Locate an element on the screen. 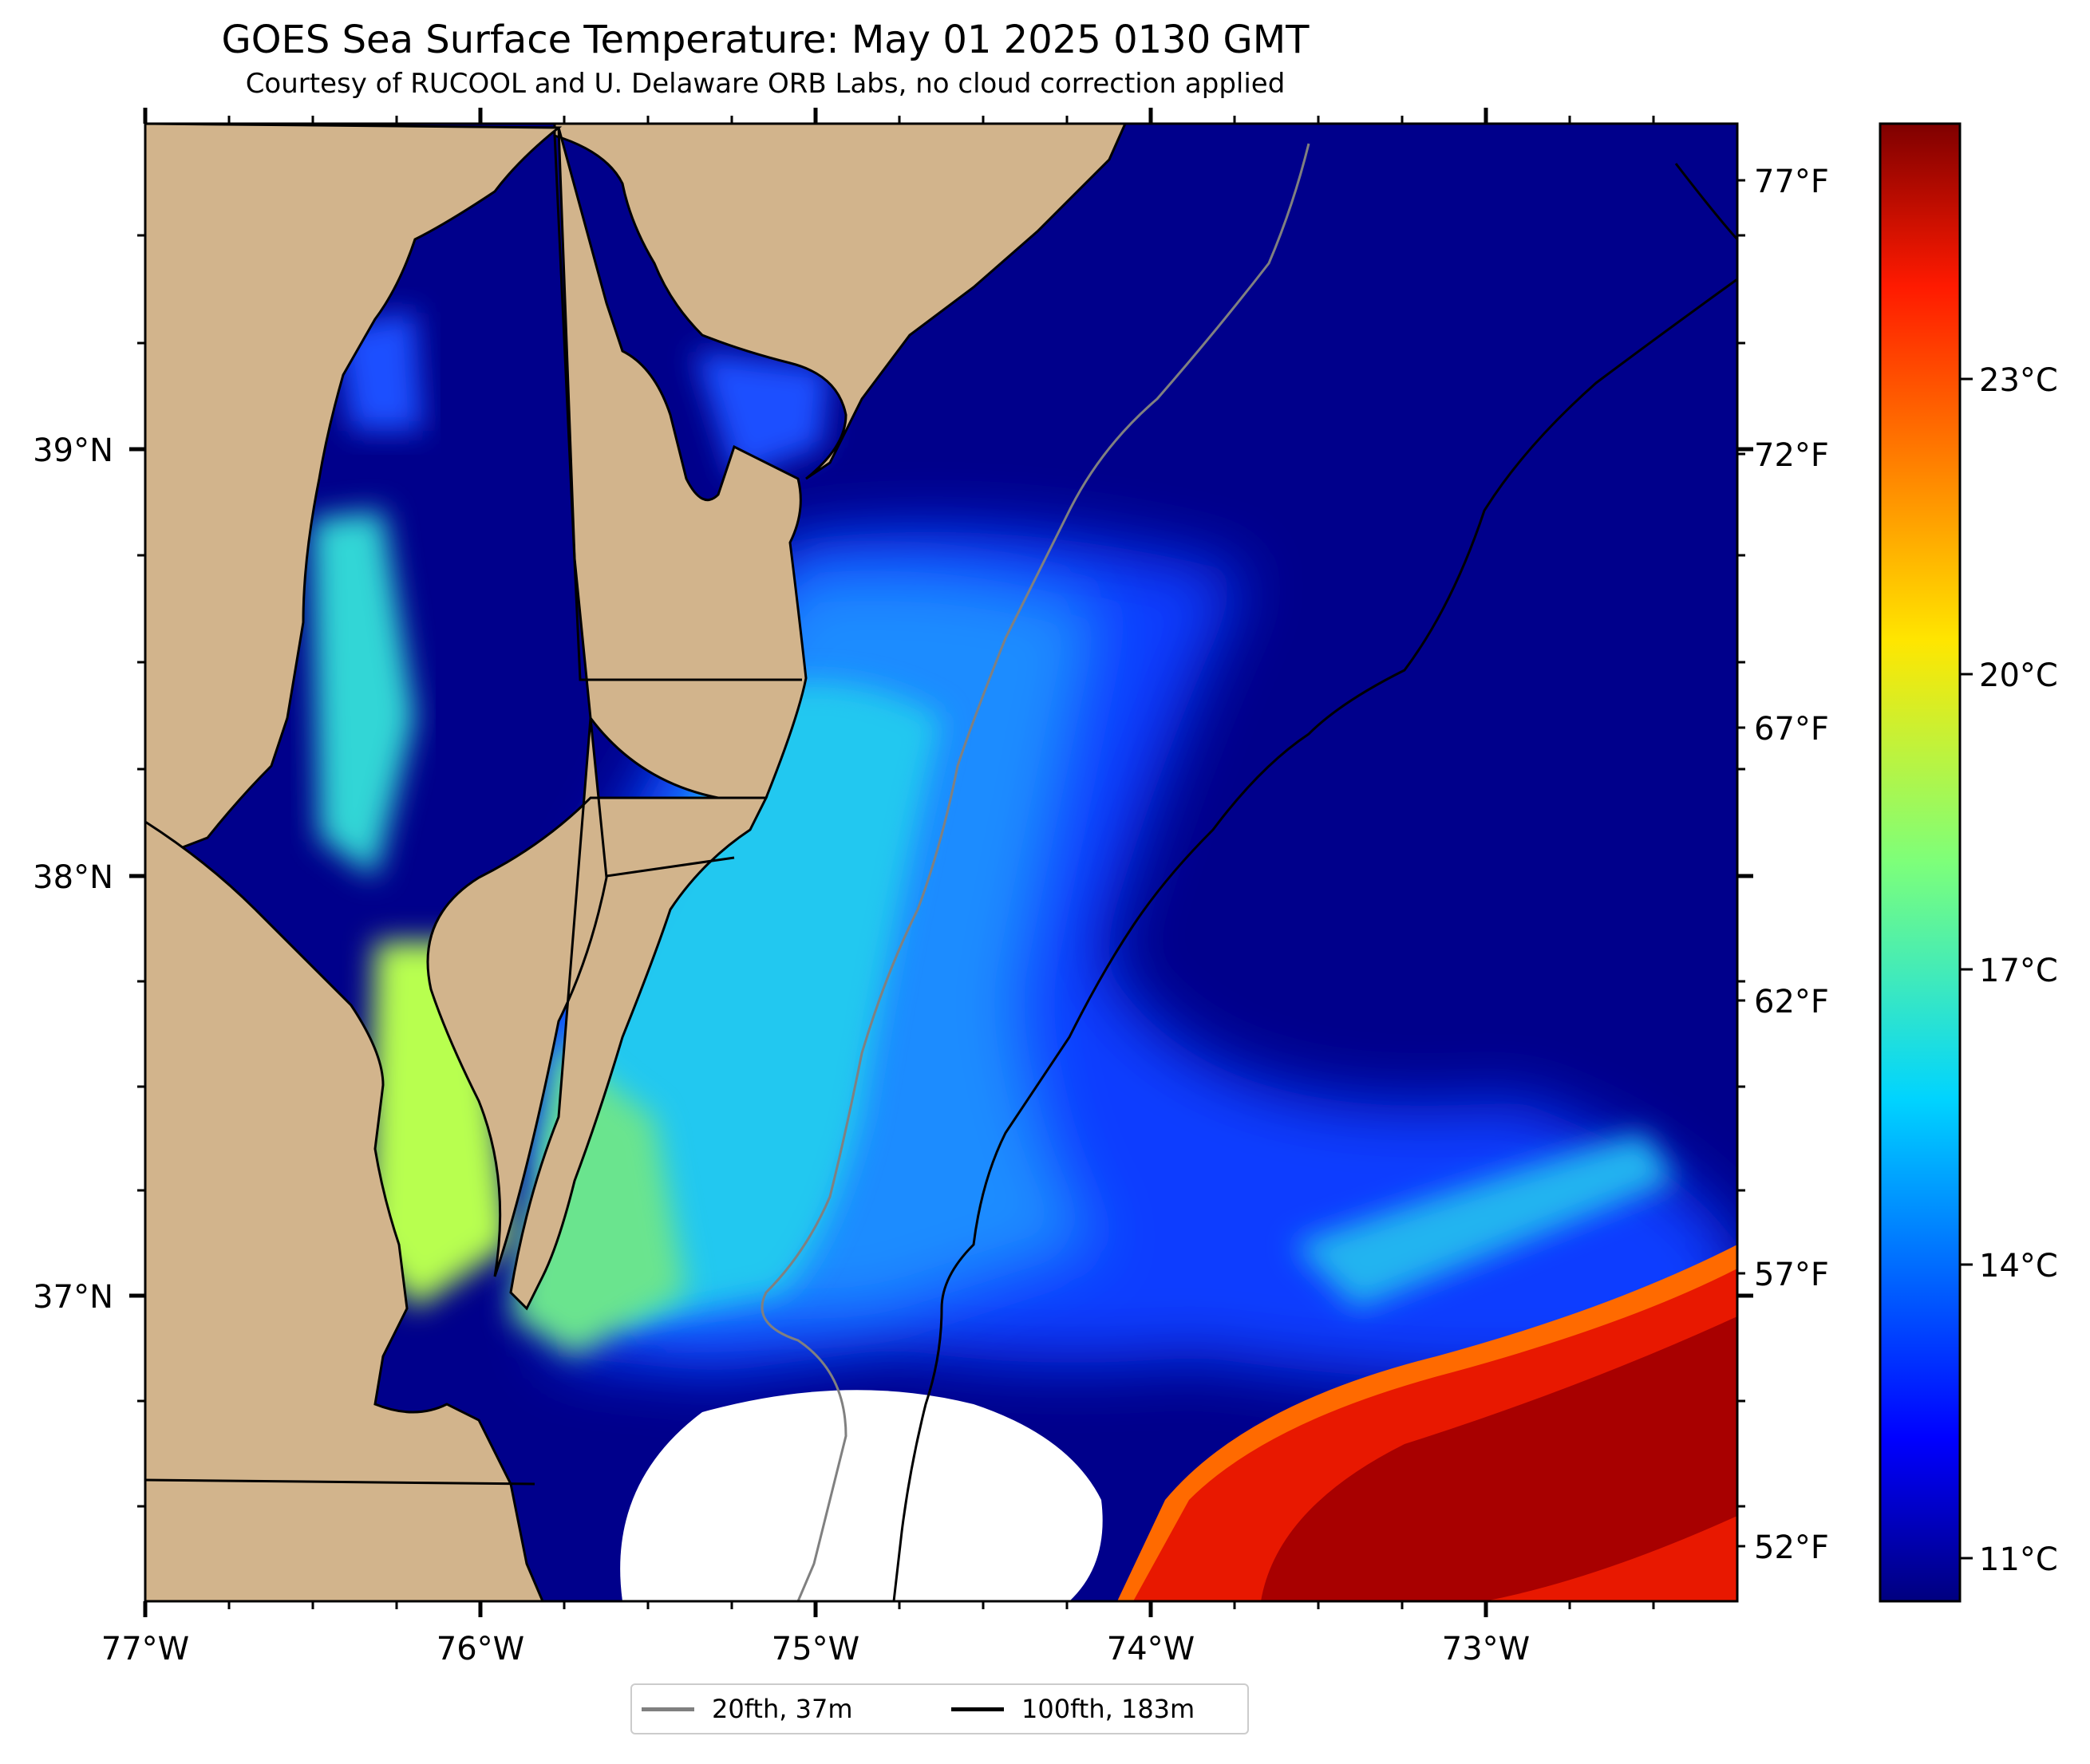 The width and height of the screenshot is (2090, 1764). legend-item-100fth: 100fth, 183m is located at coordinates (1073, 1709).